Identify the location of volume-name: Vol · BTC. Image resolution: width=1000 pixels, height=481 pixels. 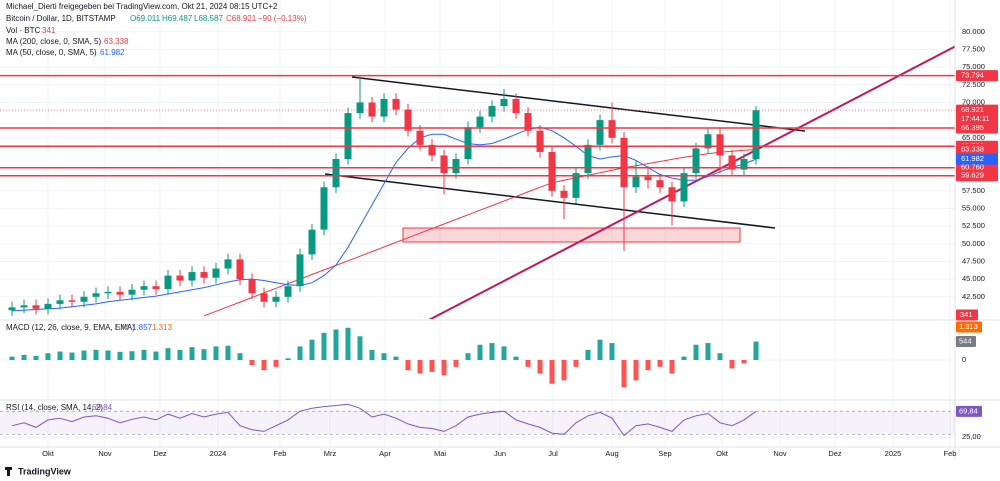
(23, 30).